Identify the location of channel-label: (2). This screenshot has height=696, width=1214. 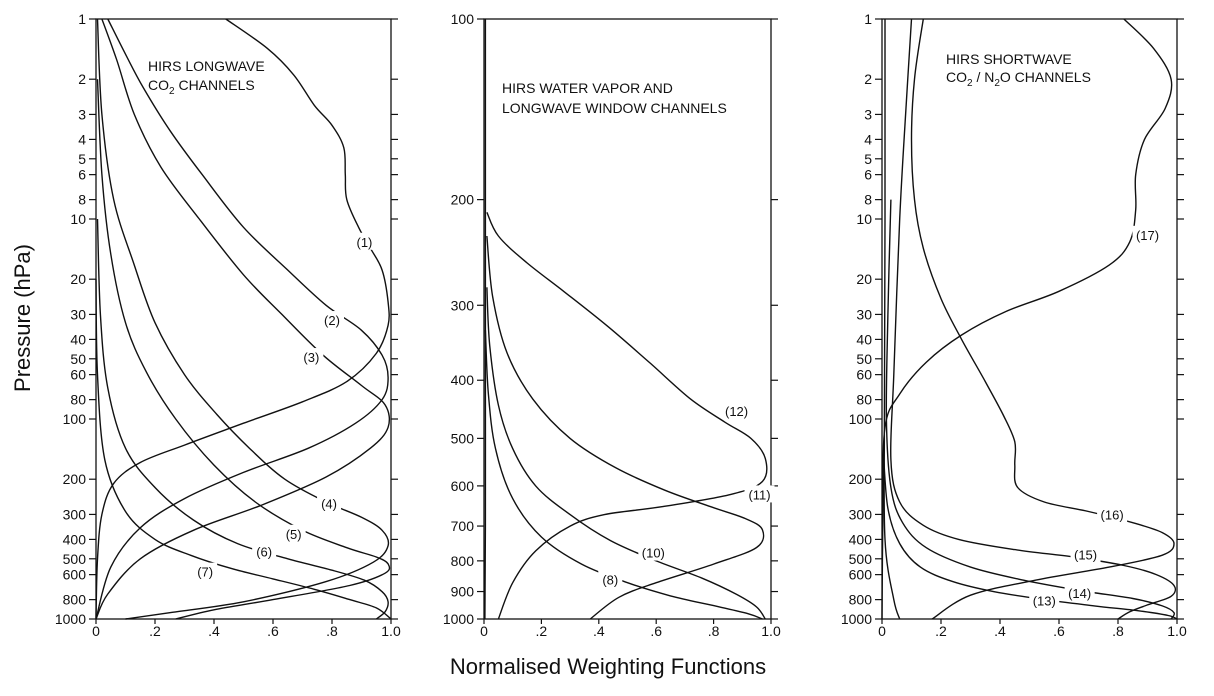
(332, 320).